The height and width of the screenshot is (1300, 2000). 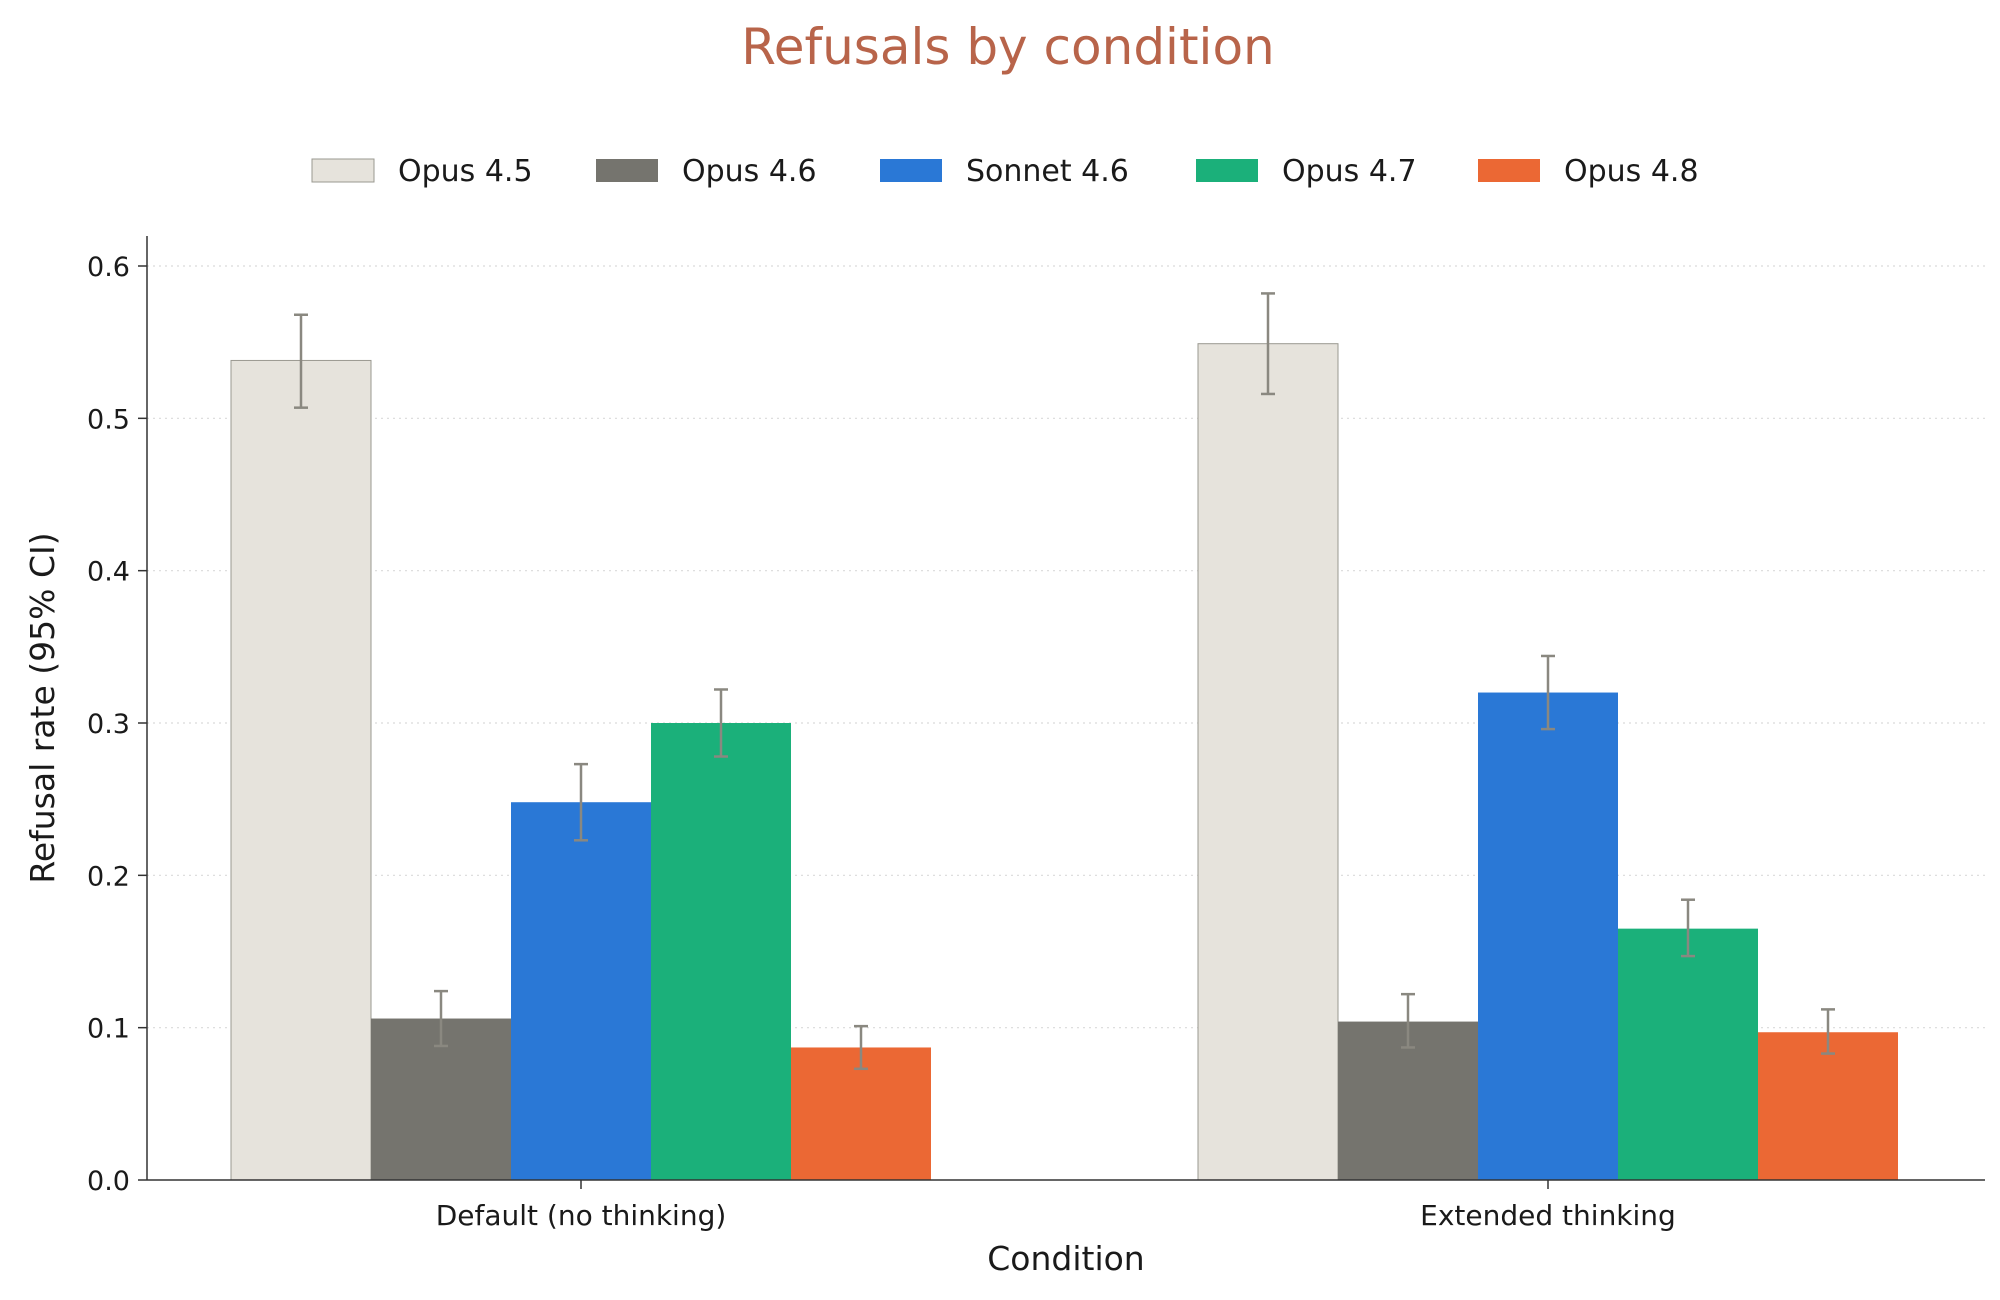 I want to click on y-ticks: 0.0 0.1 0.2 0.3 0.4 0.5 0.6, so click(x=117, y=724).